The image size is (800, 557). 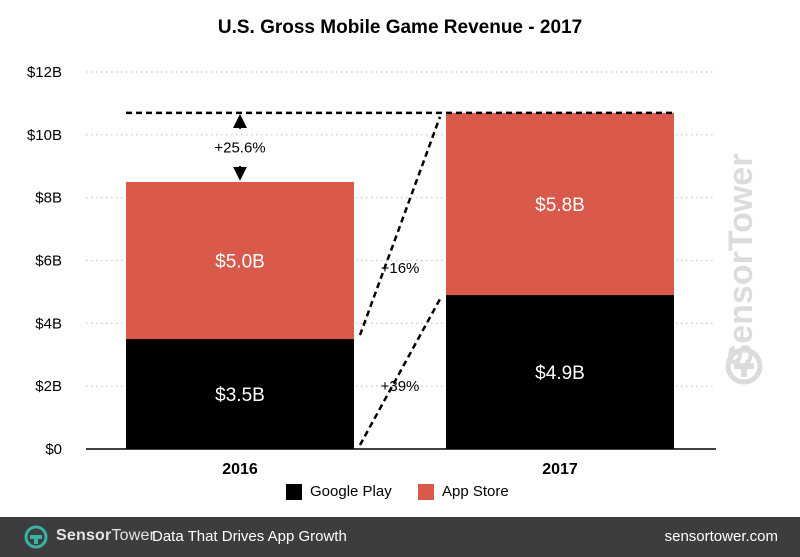 I want to click on google-play-growth-label: +39%, so click(x=400, y=386).